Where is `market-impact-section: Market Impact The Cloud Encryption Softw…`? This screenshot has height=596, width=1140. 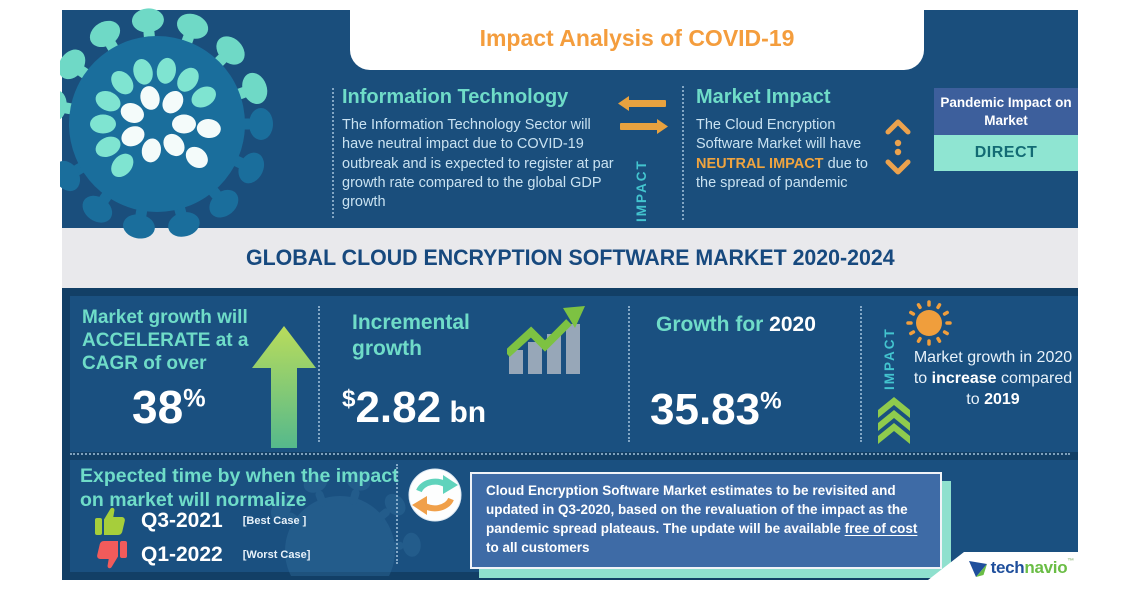
market-impact-section: Market Impact The Cloud Encryption Softw… is located at coordinates (788, 139).